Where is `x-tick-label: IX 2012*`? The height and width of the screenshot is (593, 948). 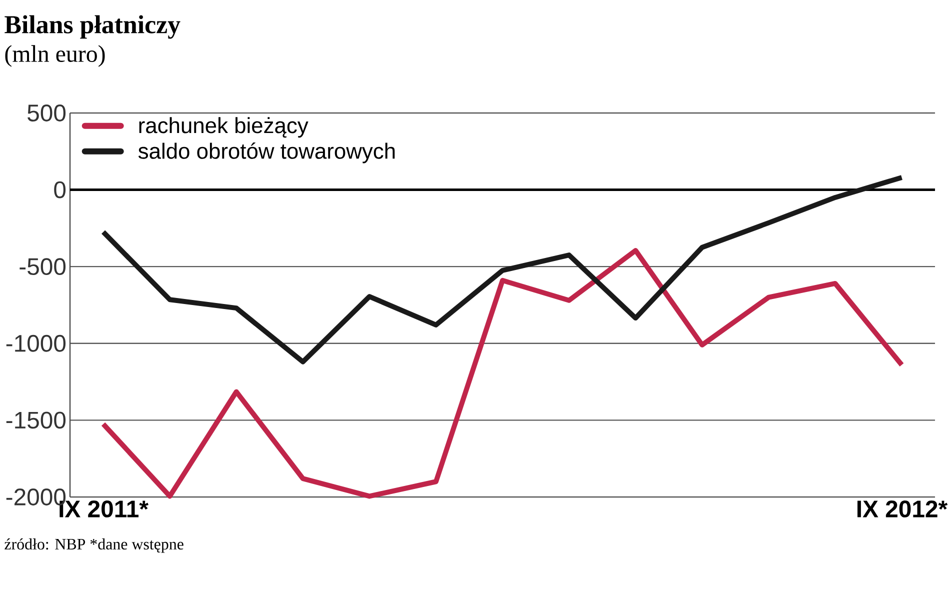
x-tick-label: IX 2012* is located at coordinates (902, 509).